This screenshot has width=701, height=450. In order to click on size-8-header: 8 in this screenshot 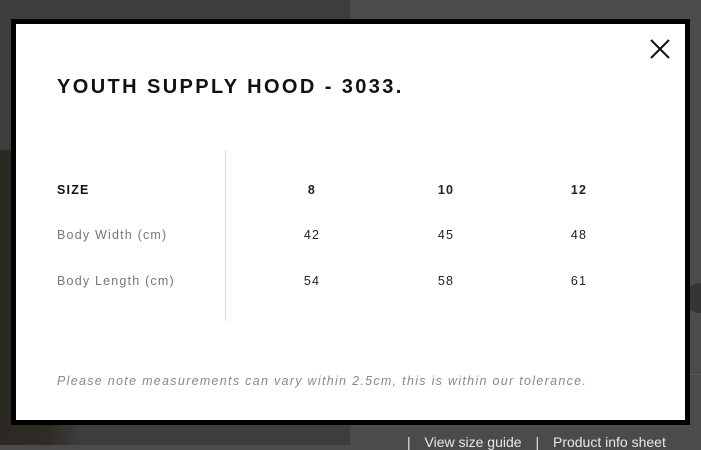, I will do `click(312, 190)`.